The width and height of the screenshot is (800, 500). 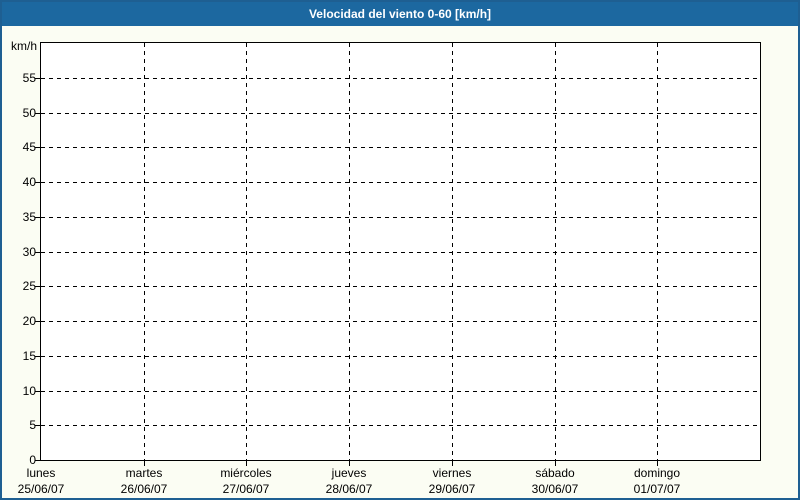 I want to click on x-gridline-viernes, so click(x=452, y=251).